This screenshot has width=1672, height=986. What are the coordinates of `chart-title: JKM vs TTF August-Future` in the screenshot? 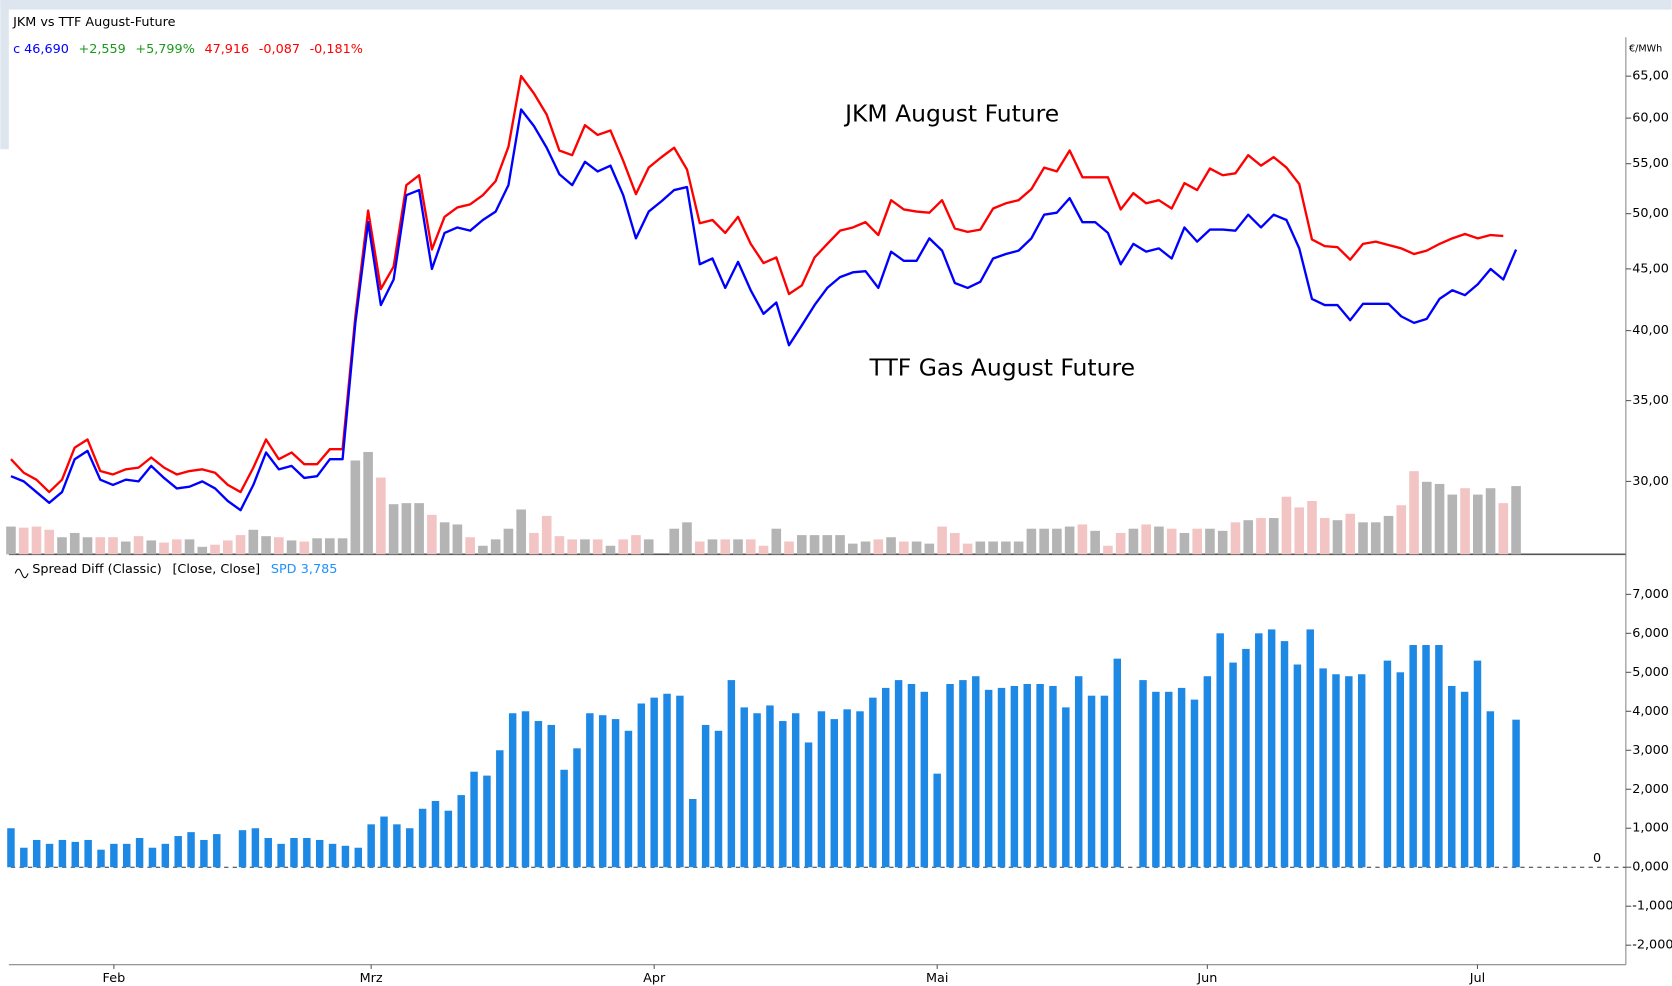 It's located at (94, 22).